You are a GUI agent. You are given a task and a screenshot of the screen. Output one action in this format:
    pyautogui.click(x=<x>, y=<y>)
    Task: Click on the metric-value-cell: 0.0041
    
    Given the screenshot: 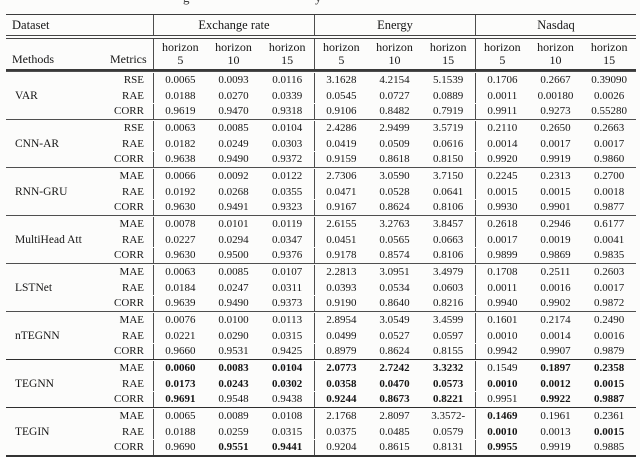 What is the action you would take?
    pyautogui.click(x=609, y=239)
    